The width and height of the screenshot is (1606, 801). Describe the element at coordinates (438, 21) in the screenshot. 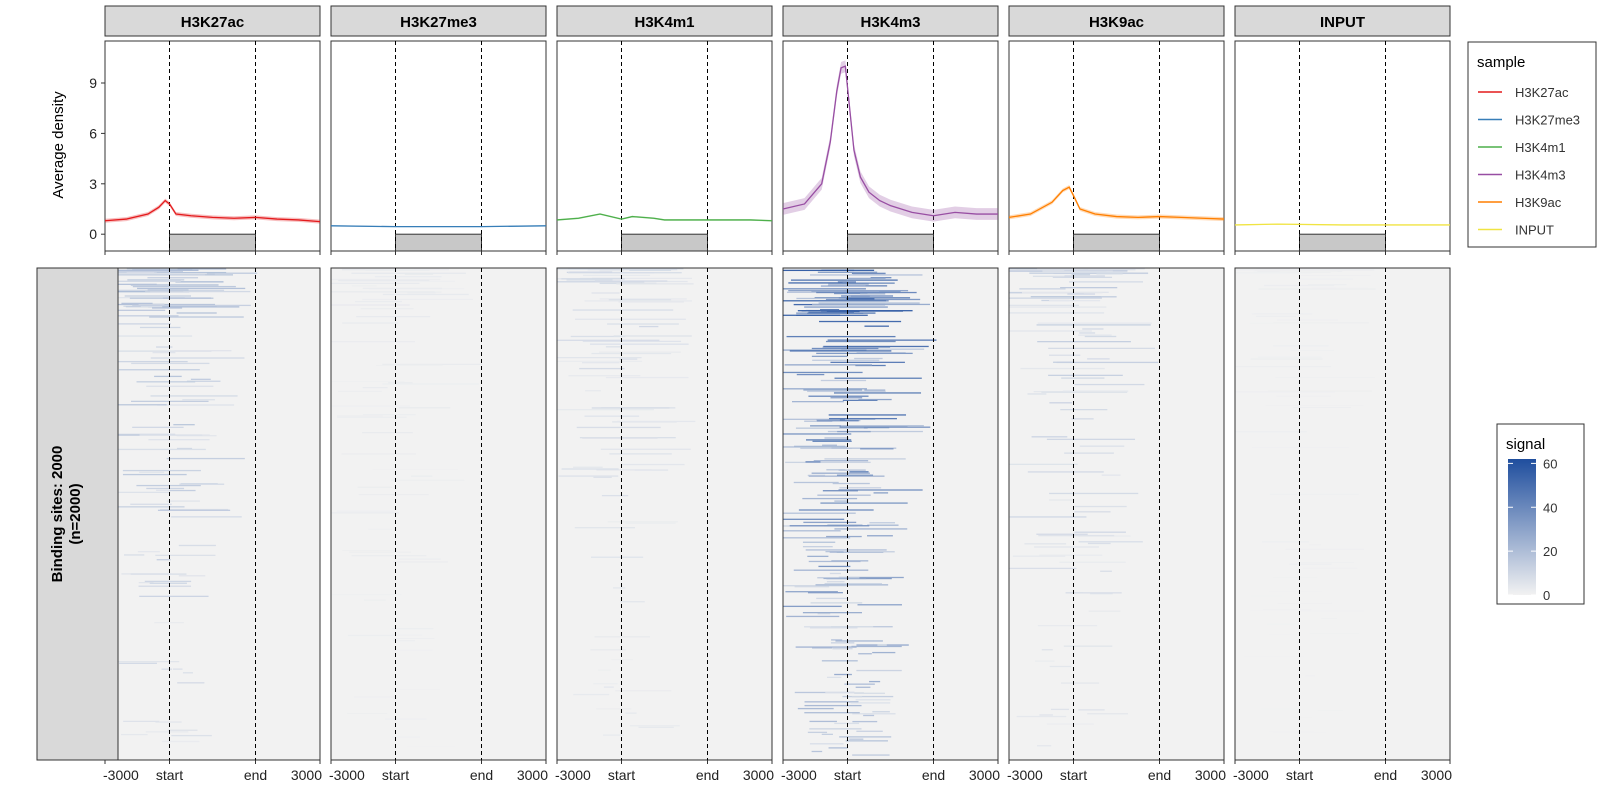

I see `facet-strip: H3K27me3` at that location.